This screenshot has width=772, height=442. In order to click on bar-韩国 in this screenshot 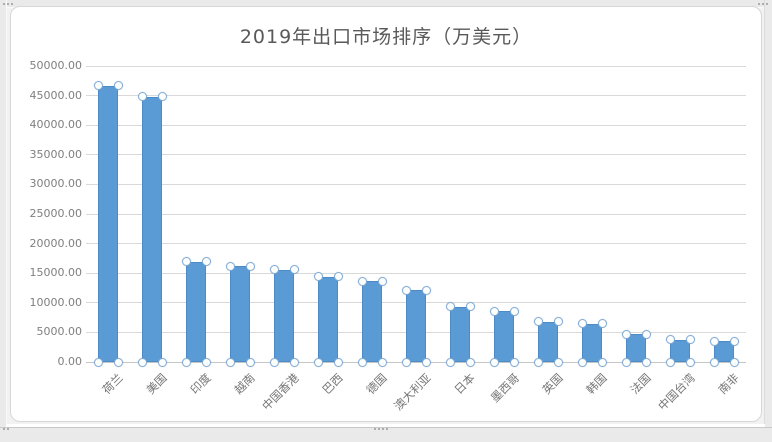, I will do `click(592, 342)`.